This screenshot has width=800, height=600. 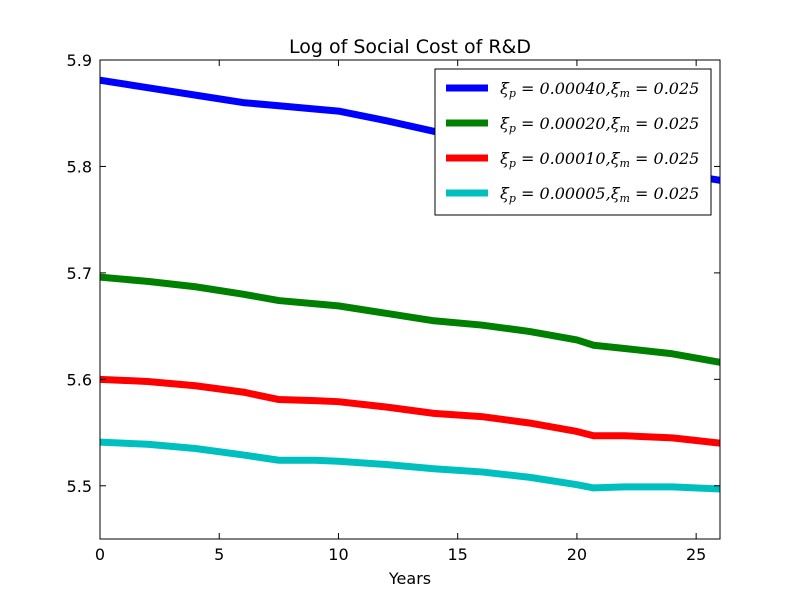 What do you see at coordinates (599, 124) in the screenshot?
I see `legend-entry-label: ξp = 0.00020,ξm = 0.025` at bounding box center [599, 124].